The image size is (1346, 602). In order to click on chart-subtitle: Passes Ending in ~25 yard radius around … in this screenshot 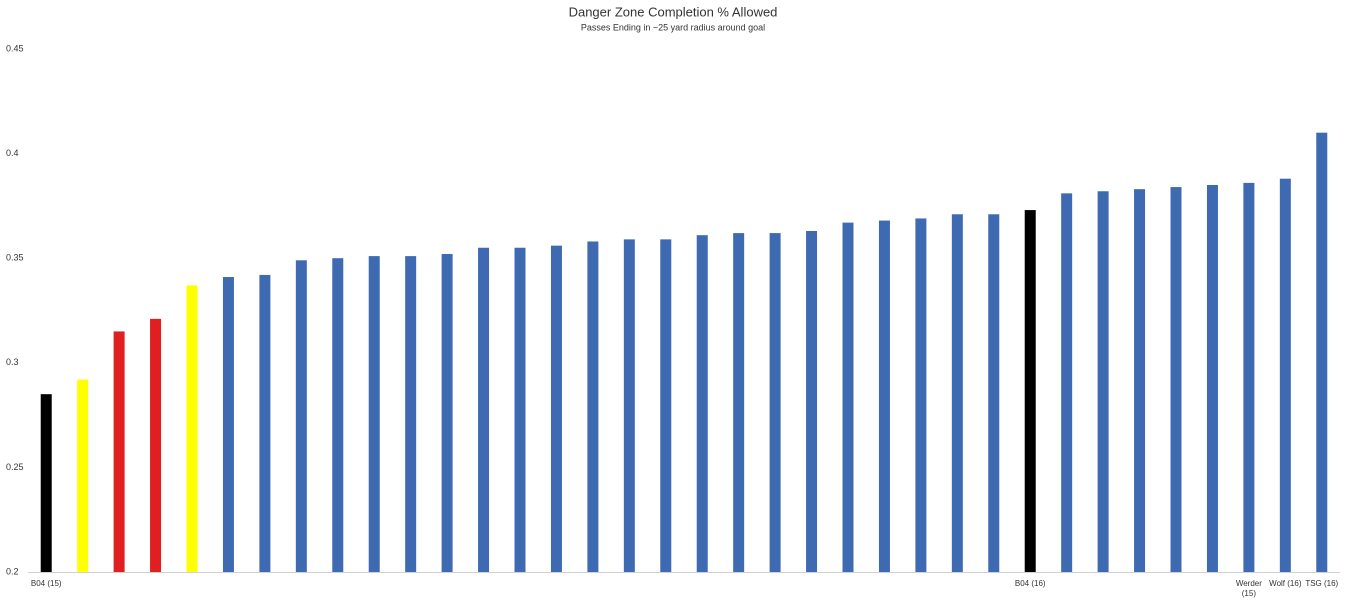, I will do `click(673, 27)`.